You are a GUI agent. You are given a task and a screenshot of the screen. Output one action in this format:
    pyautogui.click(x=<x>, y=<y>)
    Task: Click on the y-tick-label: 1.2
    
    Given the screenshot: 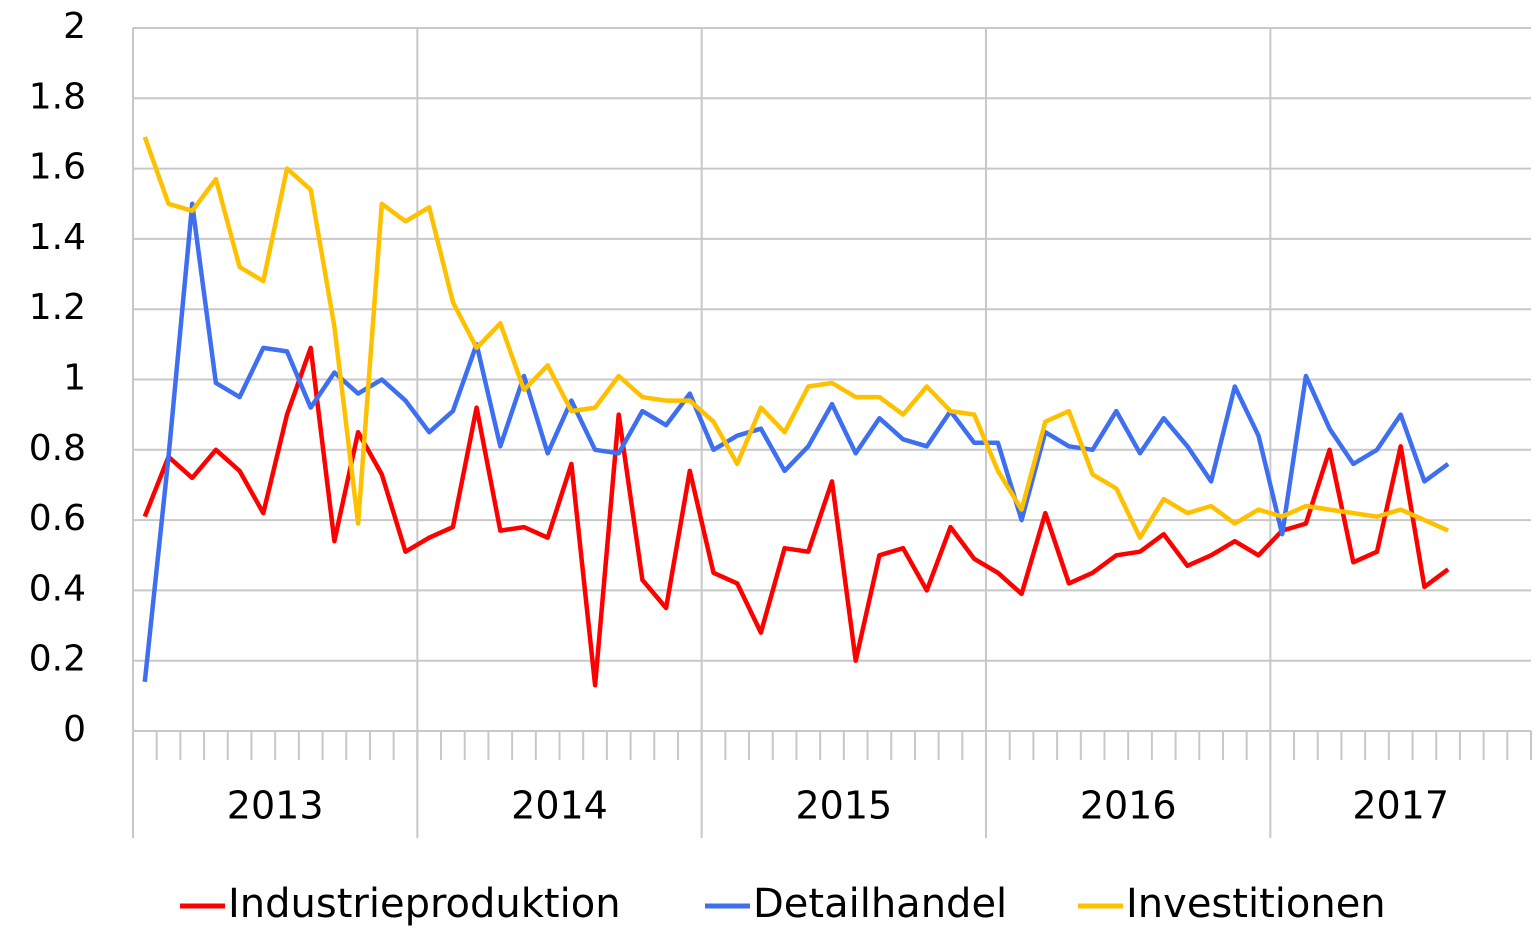 What is the action you would take?
    pyautogui.click(x=57, y=307)
    